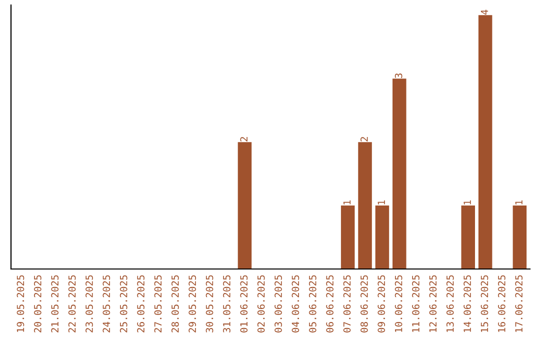 Image resolution: width=540 pixels, height=340 pixels. What do you see at coordinates (192, 303) in the screenshot?
I see `x-tick-label: 29.05.2025` at bounding box center [192, 303].